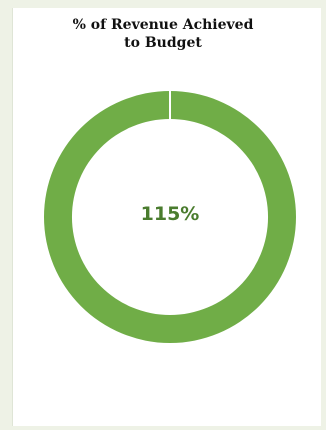  What do you see at coordinates (163, 43) in the screenshot?
I see `chart-title-line-2: to Budget` at bounding box center [163, 43].